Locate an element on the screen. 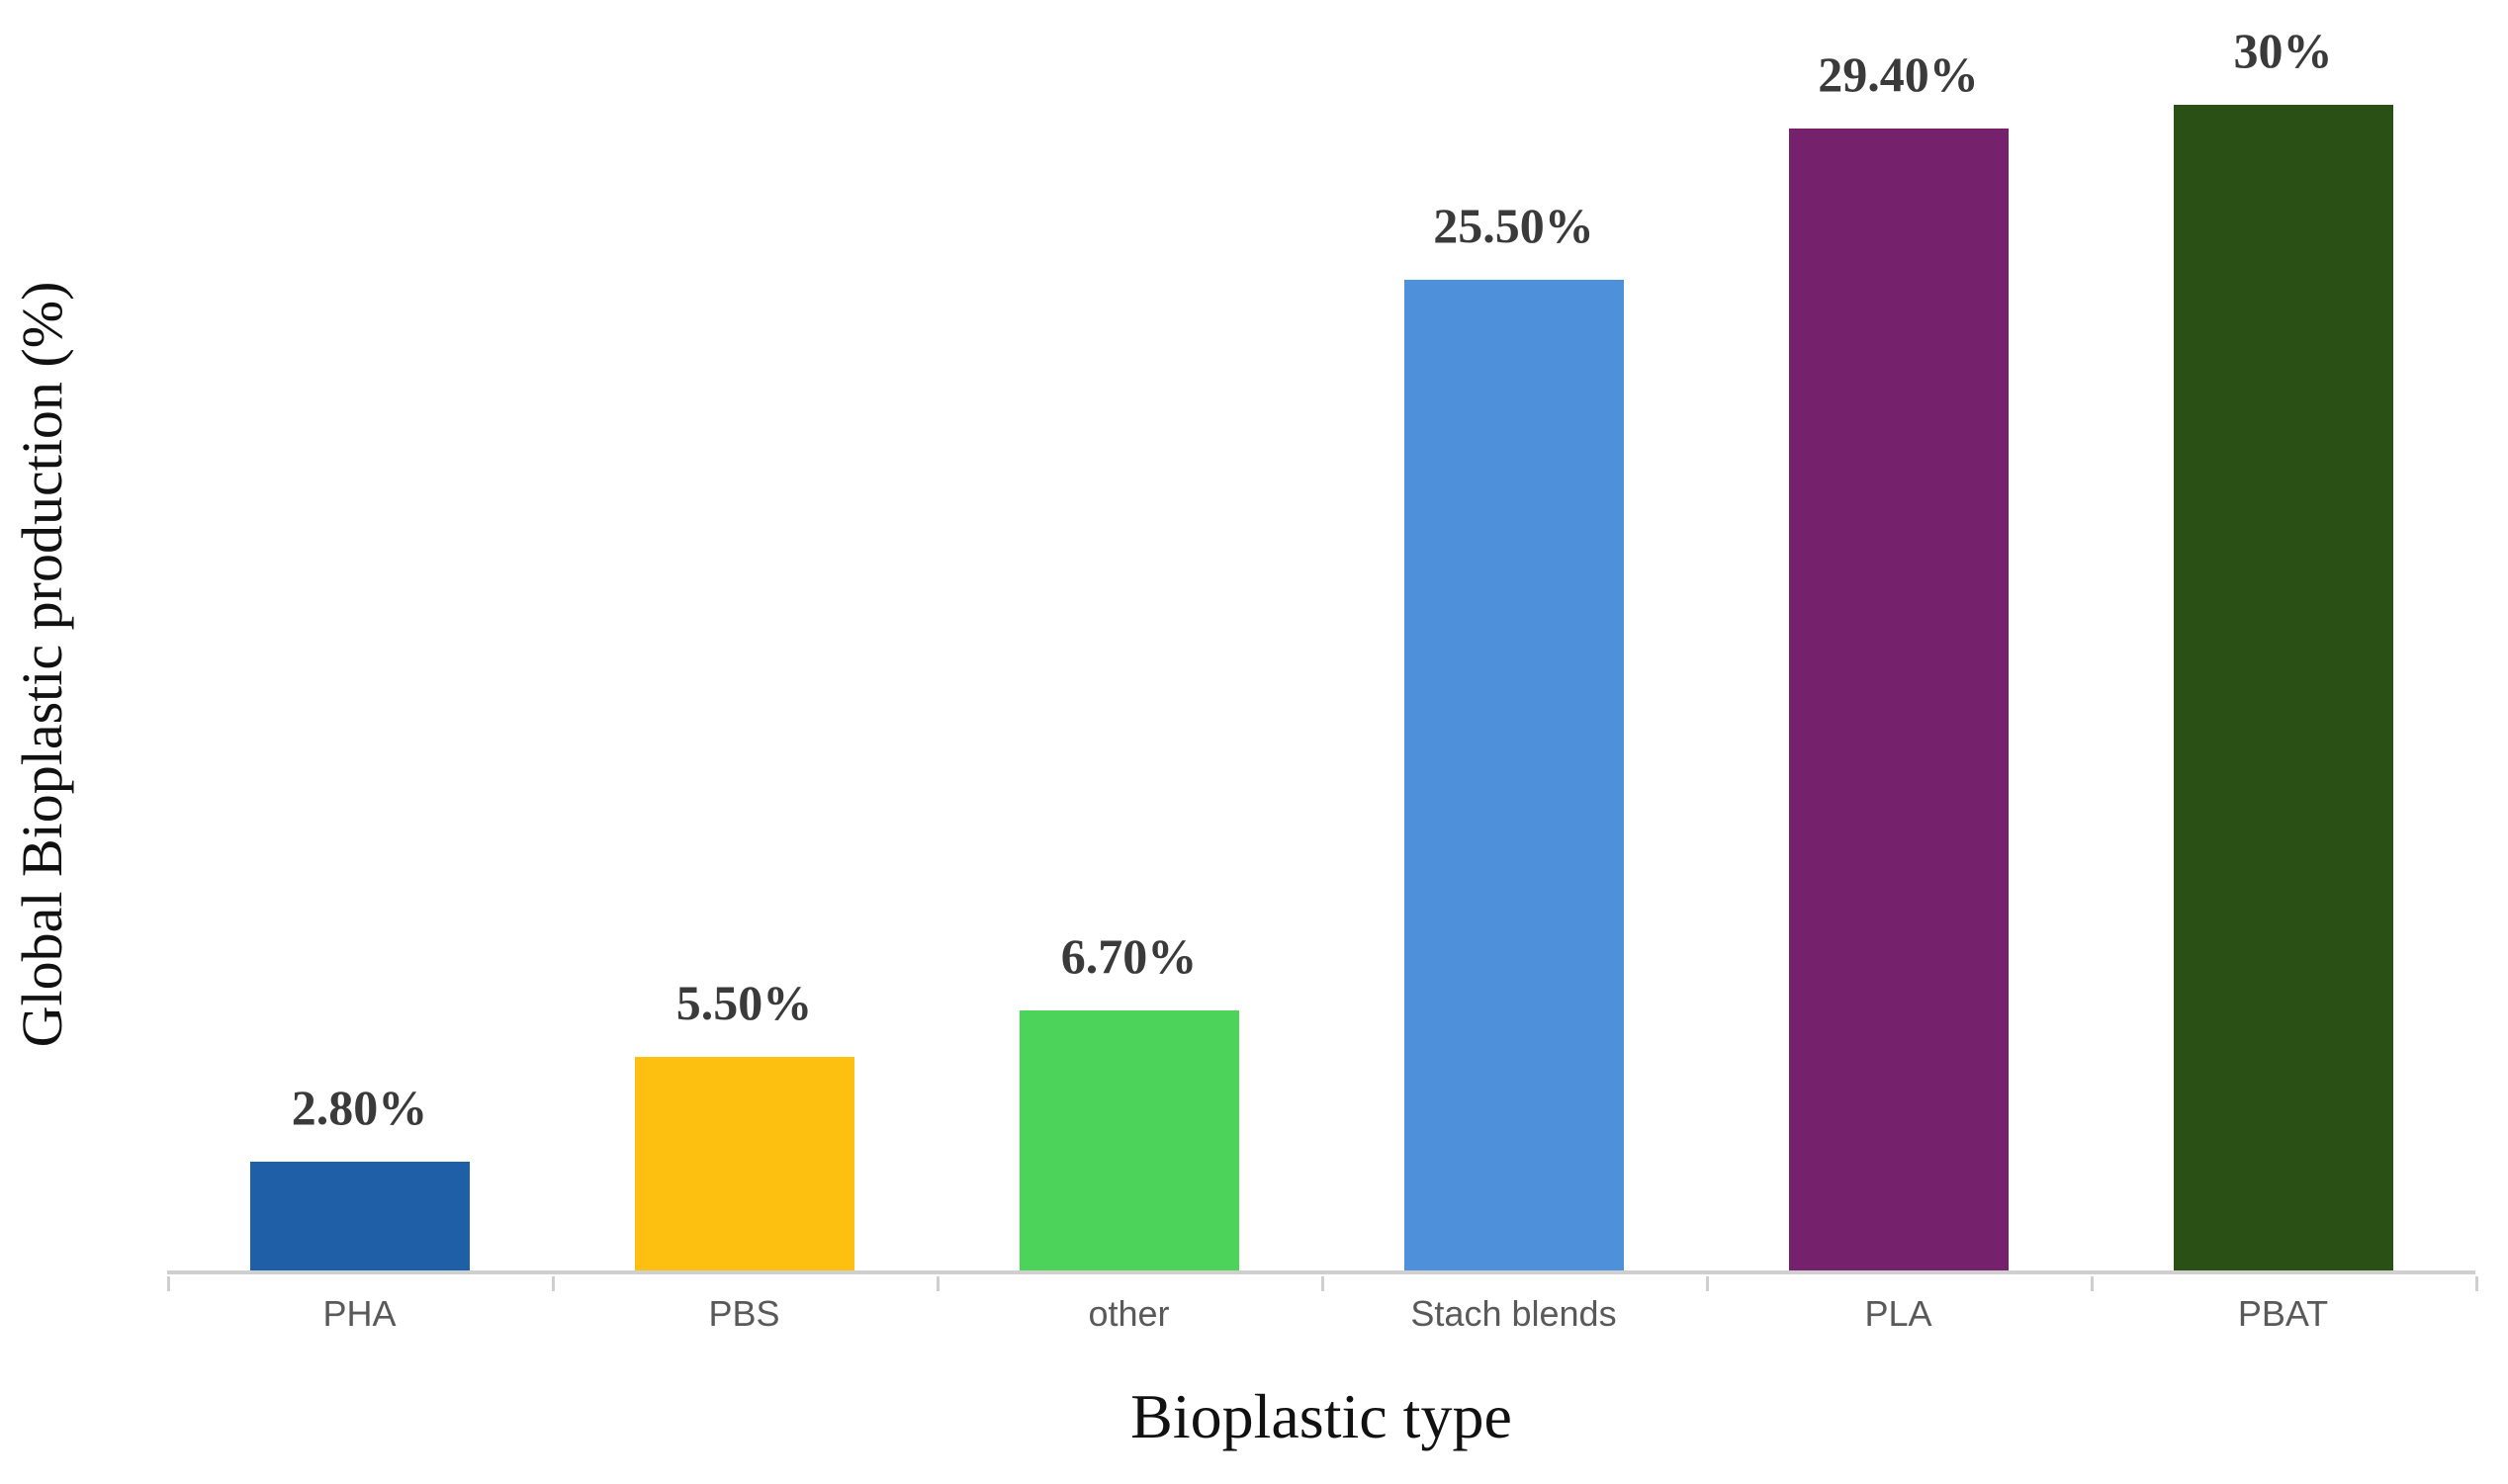  category-label: other is located at coordinates (1129, 1313).